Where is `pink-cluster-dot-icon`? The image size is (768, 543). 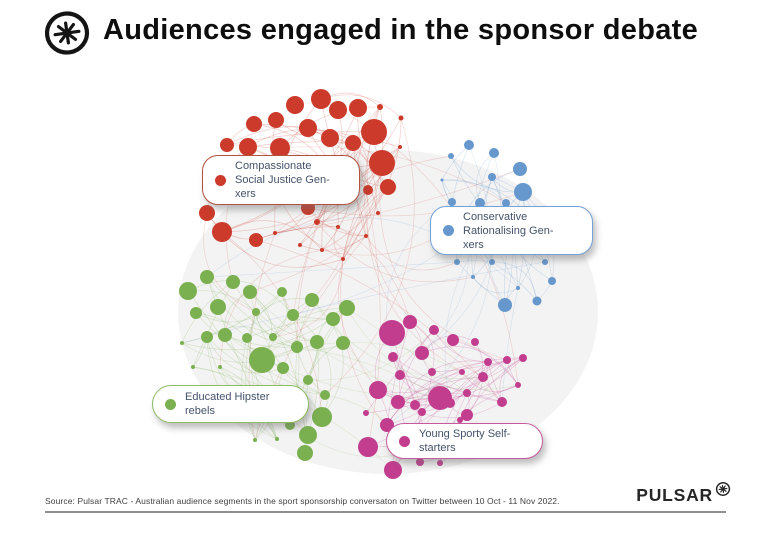
pink-cluster-dot-icon is located at coordinates (404, 441).